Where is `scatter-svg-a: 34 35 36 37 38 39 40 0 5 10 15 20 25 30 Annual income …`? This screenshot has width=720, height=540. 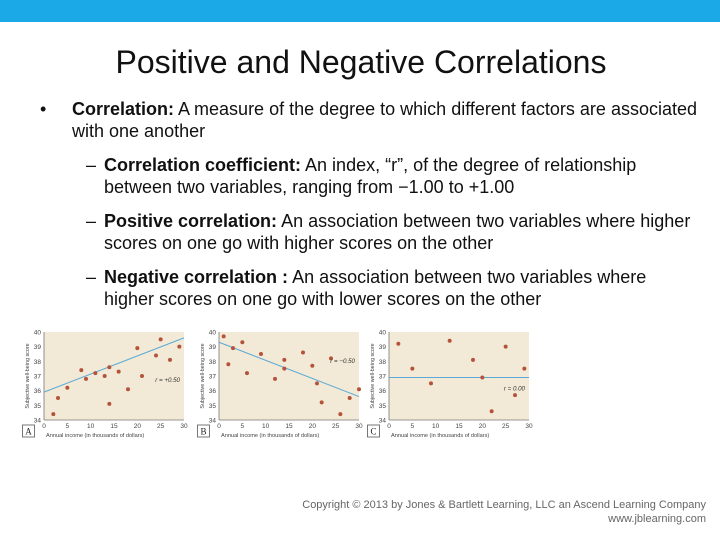
scatter-svg-a: 34 35 36 37 38 39 40 0 5 10 15 20 25 30 Annual income … is located at coordinates (105, 384).